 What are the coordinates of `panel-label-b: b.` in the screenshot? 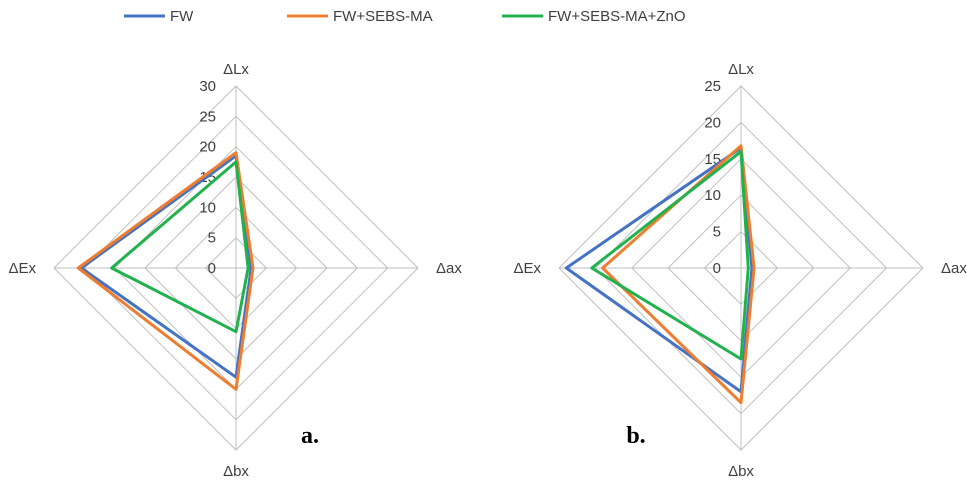 It's located at (635, 436).